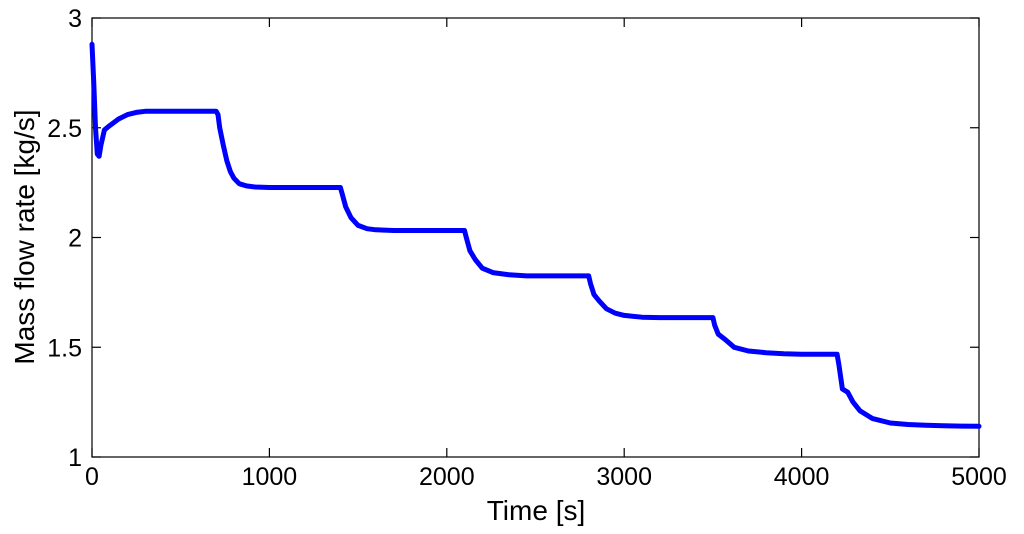  Describe the element at coordinates (75, 458) in the screenshot. I see `y-tick-label: 1` at that location.